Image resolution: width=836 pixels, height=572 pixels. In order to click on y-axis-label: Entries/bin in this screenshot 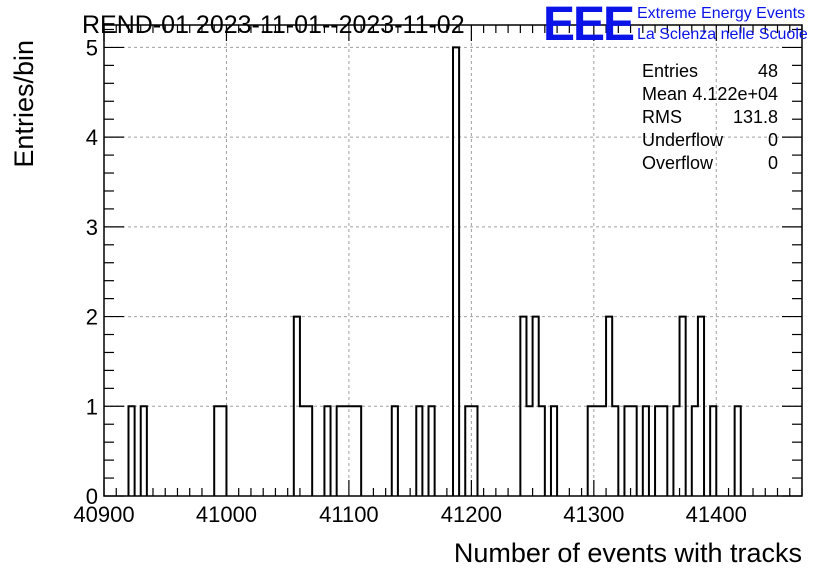, I will do `click(24, 104)`.